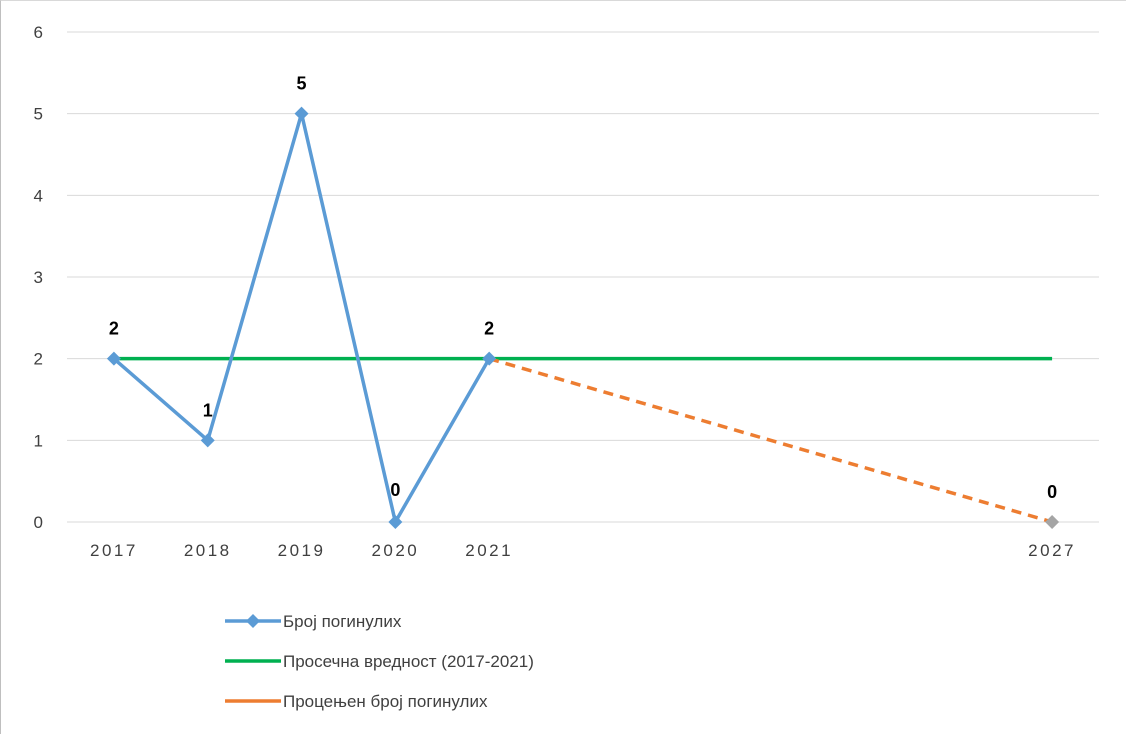 The width and height of the screenshot is (1126, 735). What do you see at coordinates (38, 114) in the screenshot?
I see `y-tick-label: 5` at bounding box center [38, 114].